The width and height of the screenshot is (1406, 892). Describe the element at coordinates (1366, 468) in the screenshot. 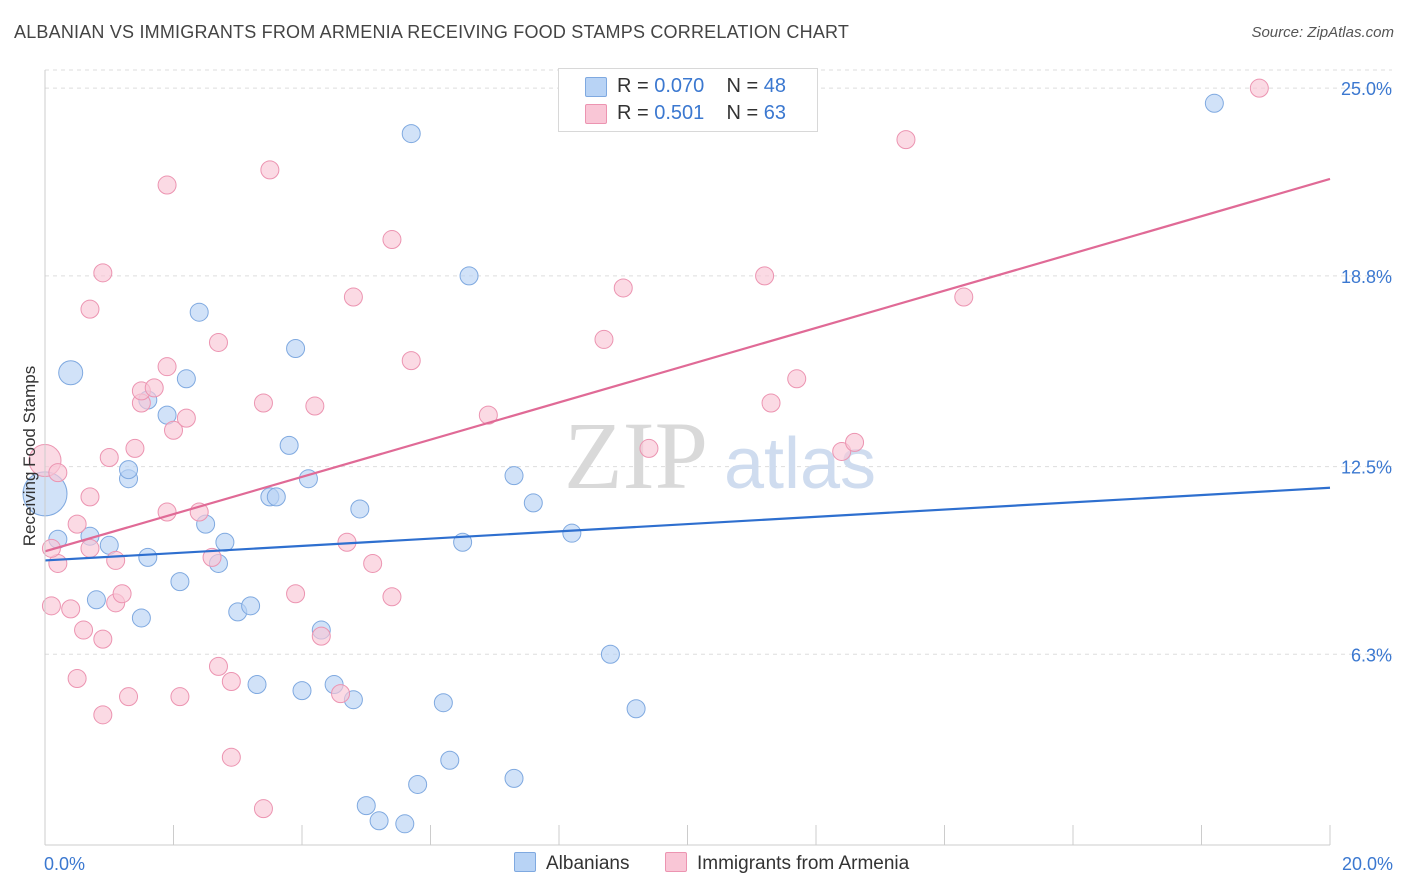

I see `y-tick-label: 12.5%` at that location.